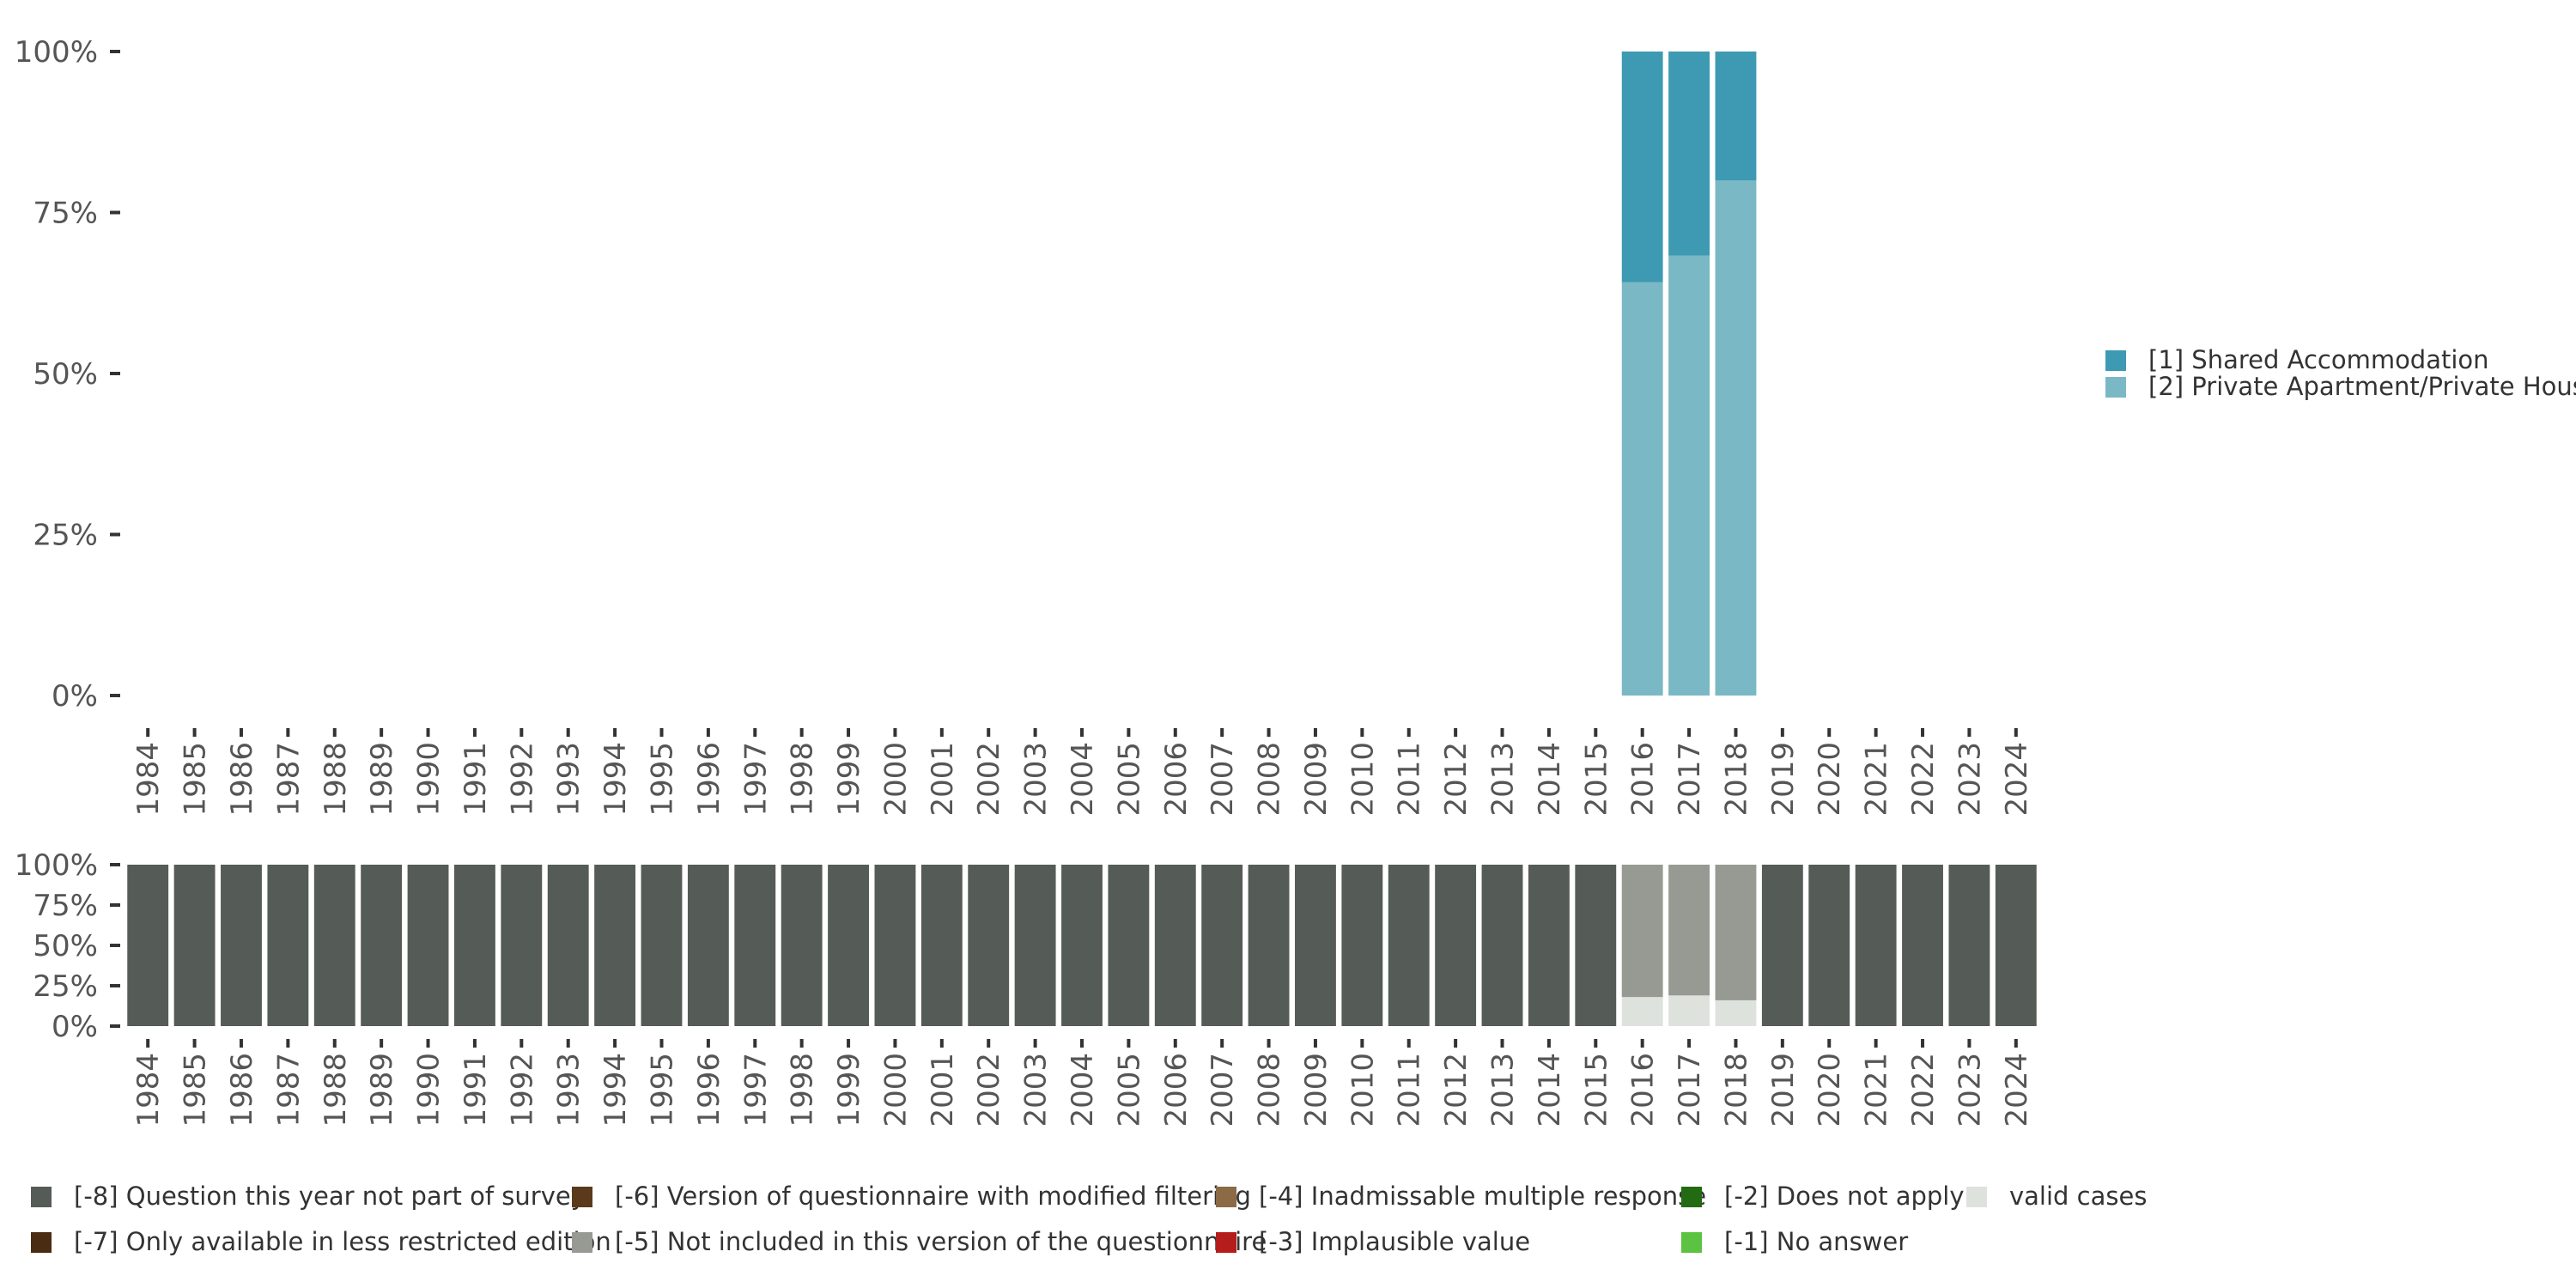 This screenshot has width=2576, height=1288. I want to click on legend-label: valid cases, so click(2078, 1196).